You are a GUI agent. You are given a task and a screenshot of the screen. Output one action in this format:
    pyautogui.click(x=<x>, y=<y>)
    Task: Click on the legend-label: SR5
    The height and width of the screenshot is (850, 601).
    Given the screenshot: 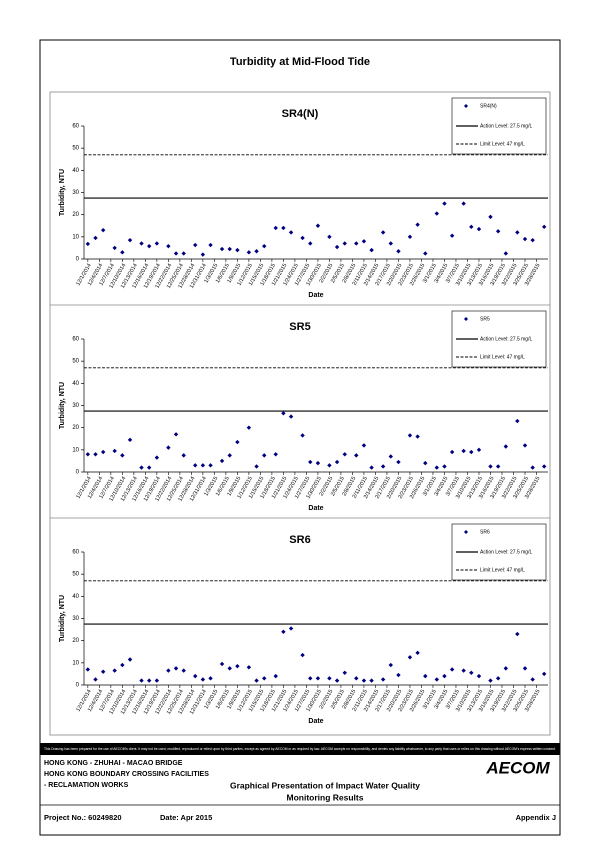 What is the action you would take?
    pyautogui.click(x=485, y=319)
    